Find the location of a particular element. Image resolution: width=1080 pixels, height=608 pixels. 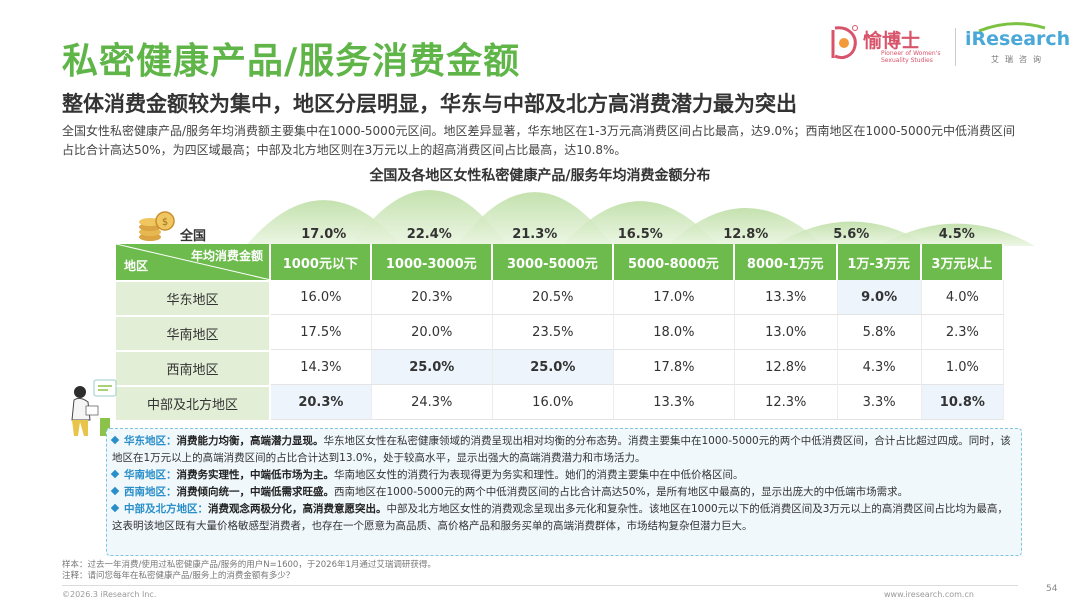

dr-yu-name: 愉博士 is located at coordinates (892, 41).